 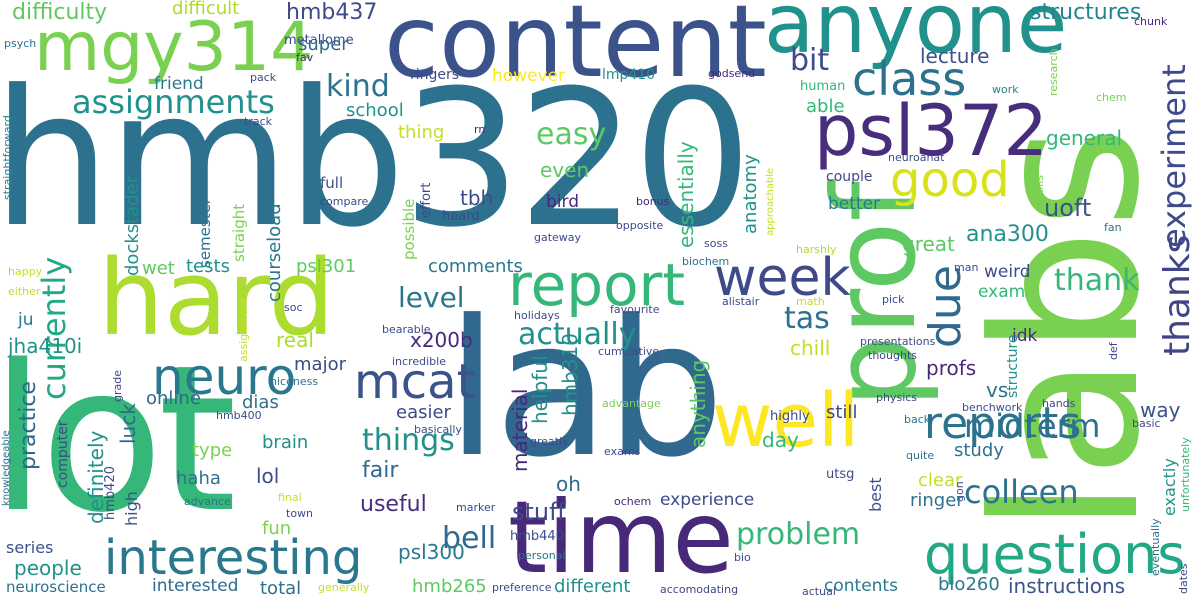 What do you see at coordinates (790, 416) in the screenshot?
I see `word-highly: highly` at bounding box center [790, 416].